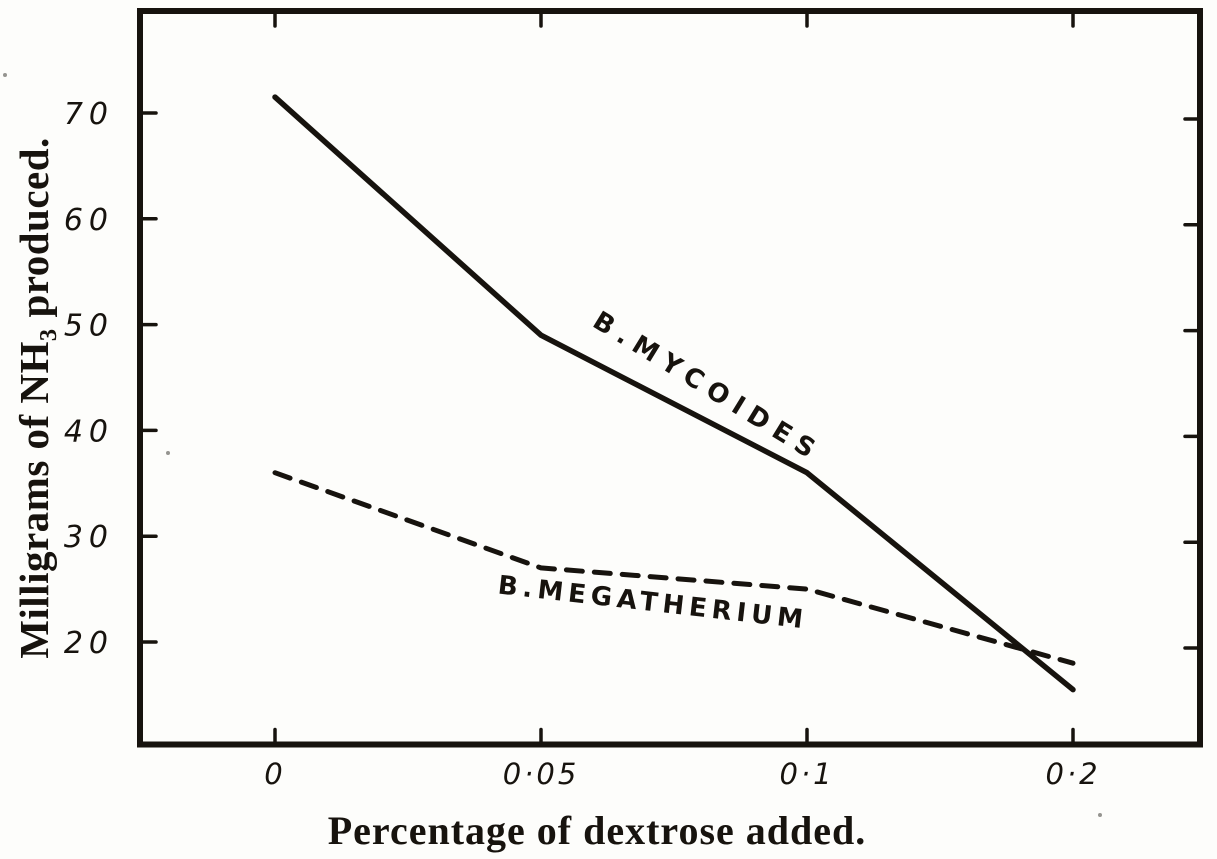 This screenshot has height=859, width=1217. I want to click on series-label-b-mycoides: B.MYCOIDES, so click(706, 387).